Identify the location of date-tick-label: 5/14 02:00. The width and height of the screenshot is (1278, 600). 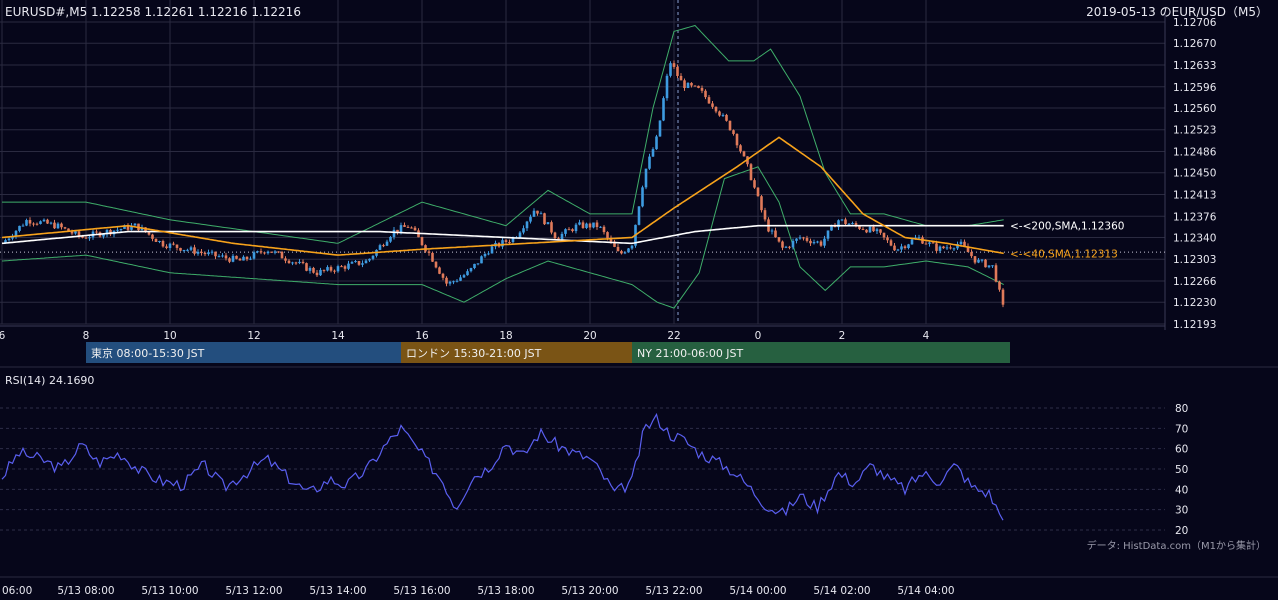
(841, 591).